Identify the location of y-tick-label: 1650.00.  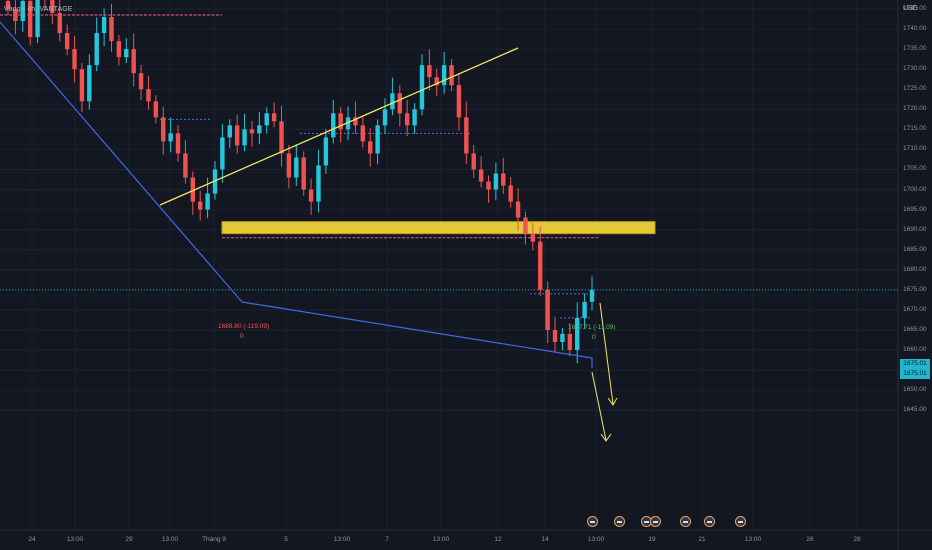
(915, 390).